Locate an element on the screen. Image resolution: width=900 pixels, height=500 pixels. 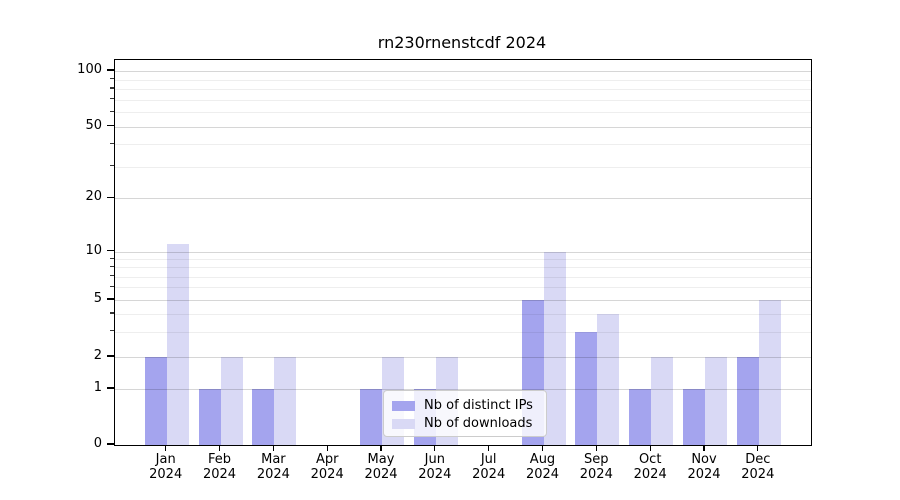
x-tick-year-nov: 2024 is located at coordinates (704, 474).